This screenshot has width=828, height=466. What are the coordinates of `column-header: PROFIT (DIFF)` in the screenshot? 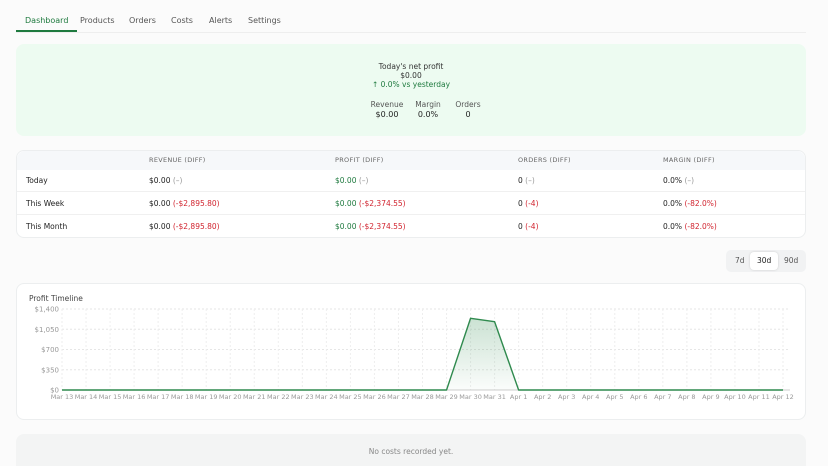 It's located at (359, 160).